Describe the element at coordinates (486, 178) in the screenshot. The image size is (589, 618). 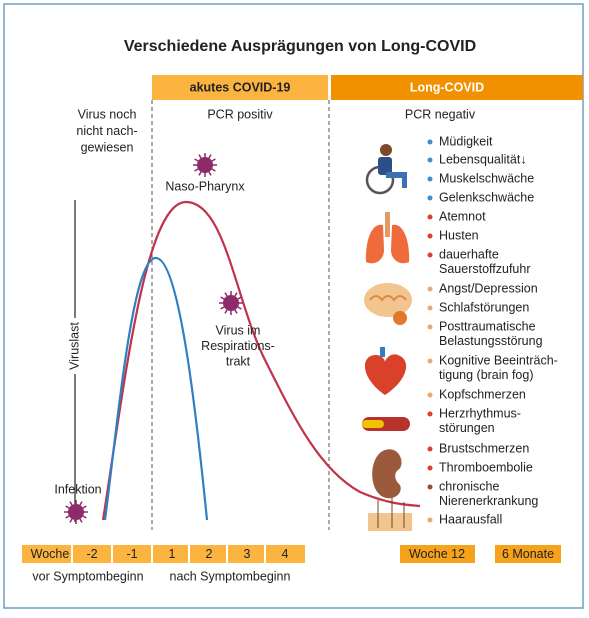
I see `symptom: Muskelschwäche` at that location.